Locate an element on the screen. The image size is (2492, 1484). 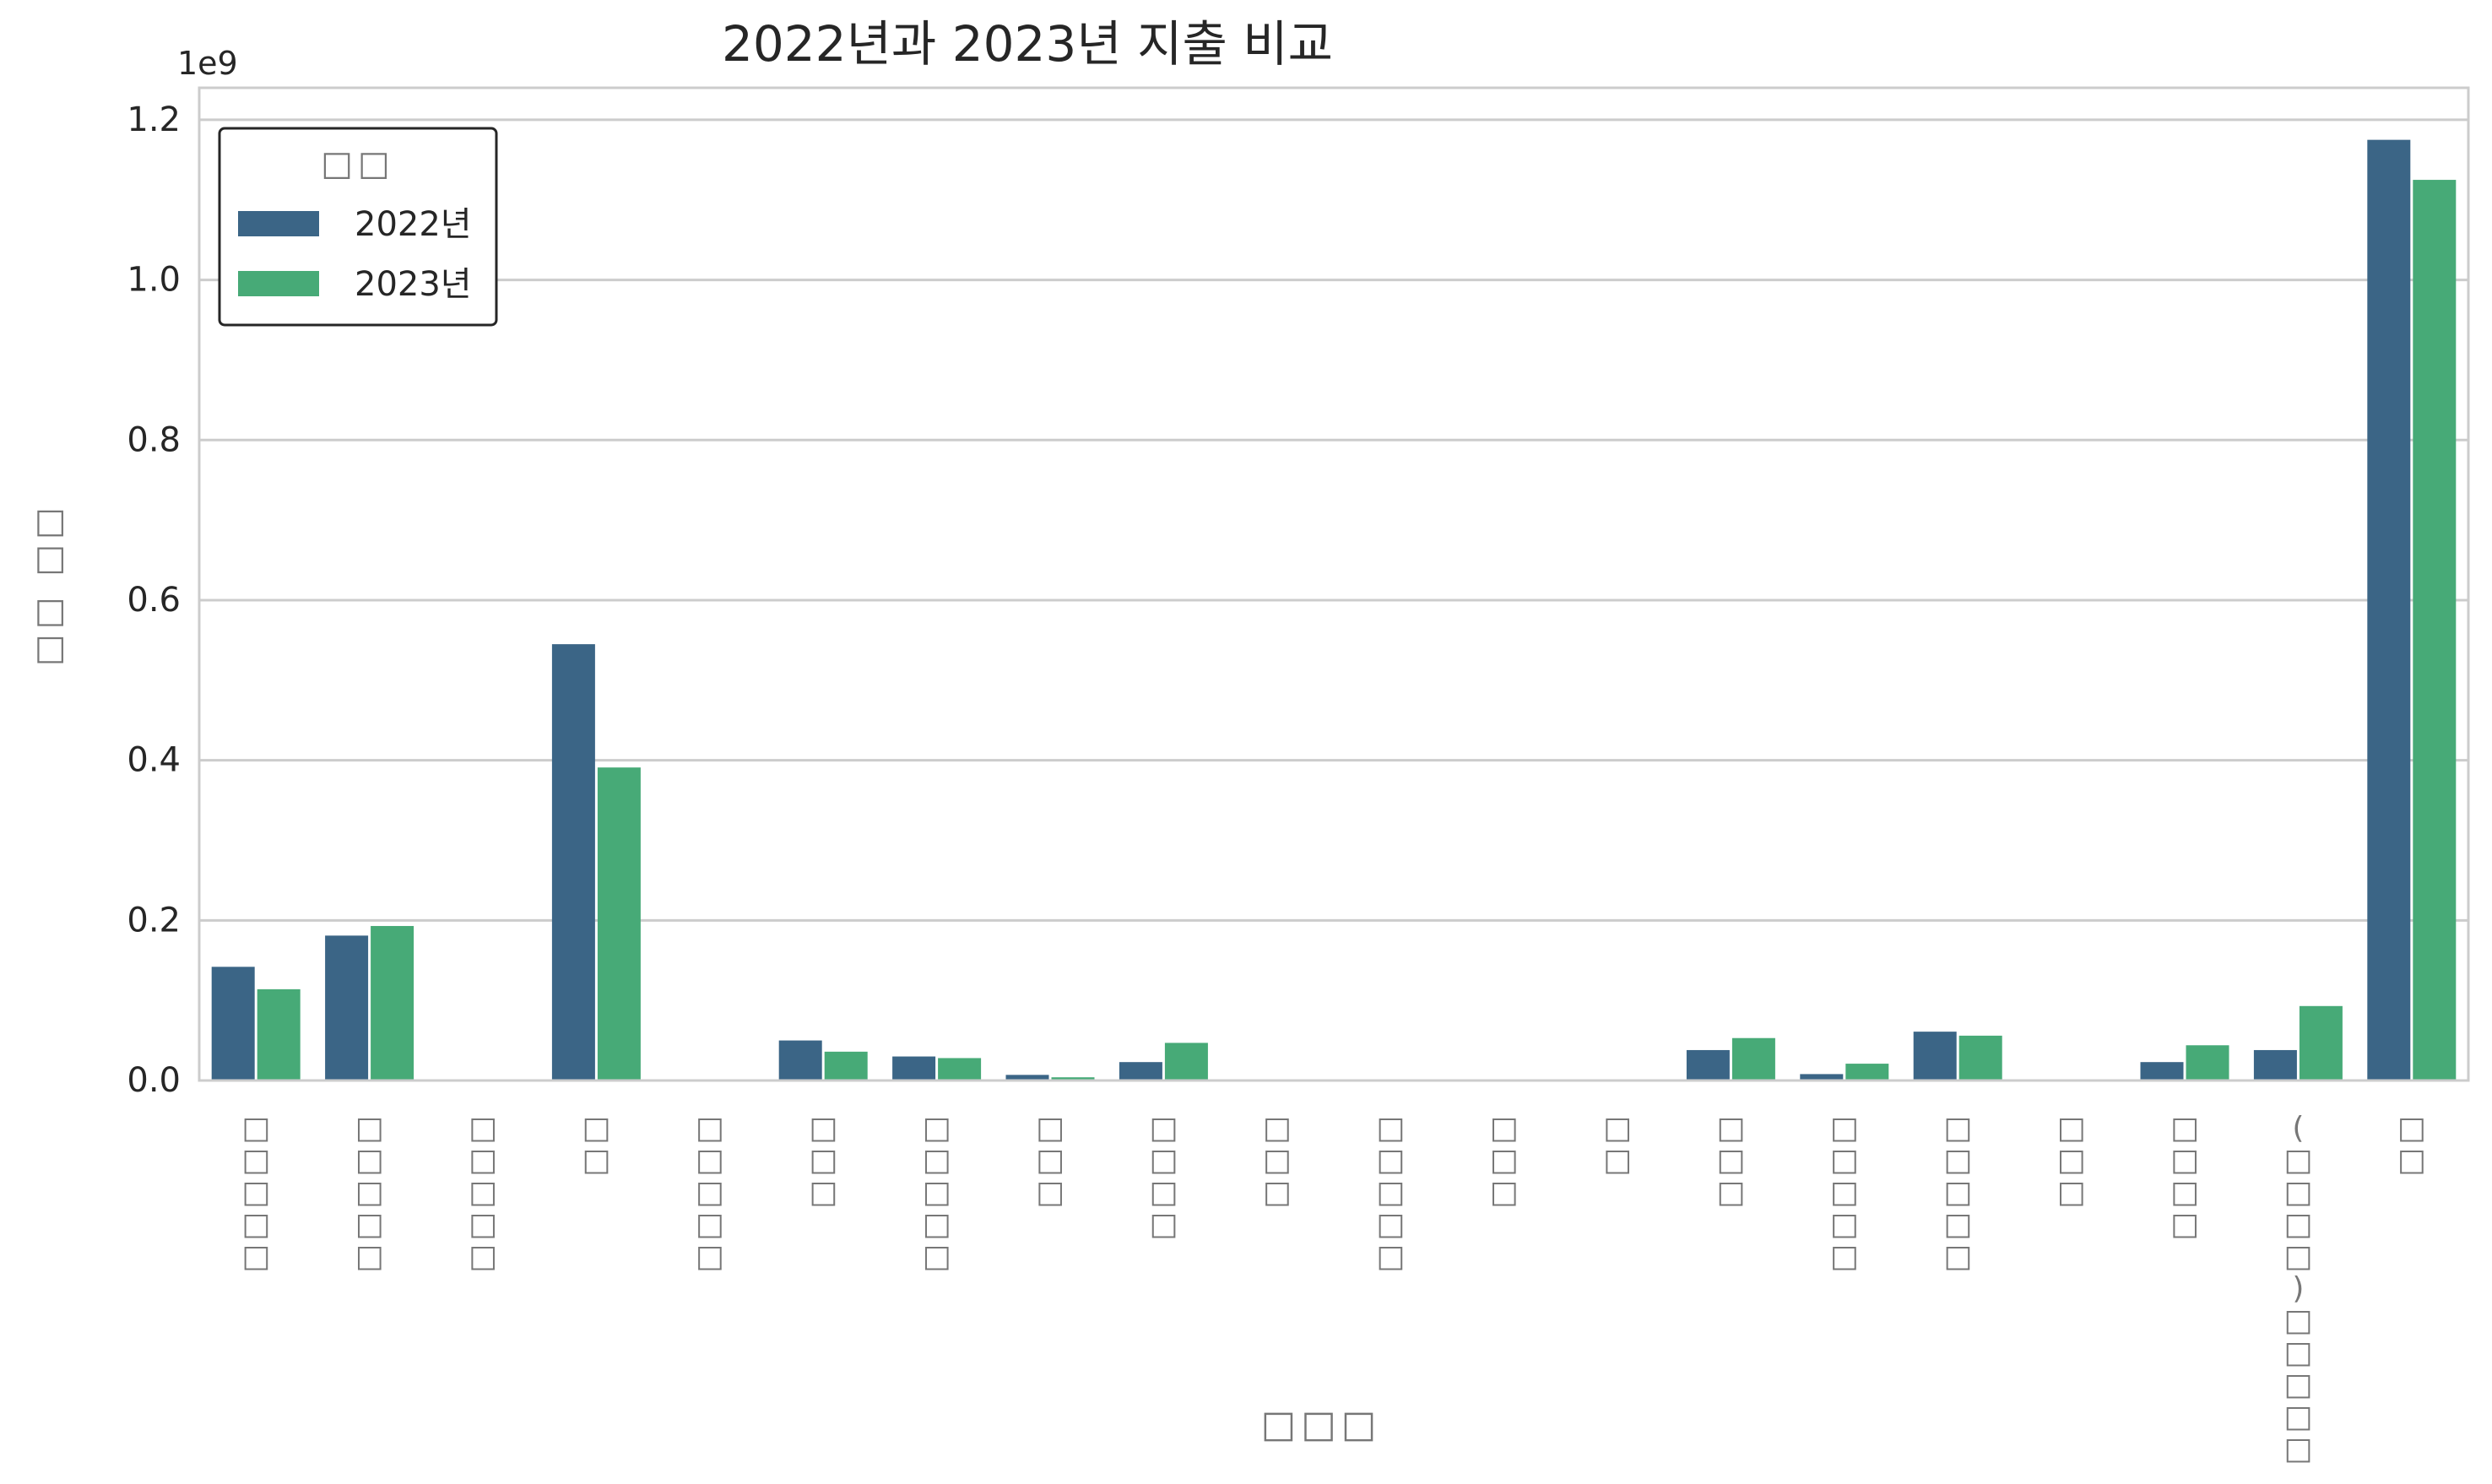
chart-title: 2022년과 2023년 지출 비교 is located at coordinates (1027, 44).